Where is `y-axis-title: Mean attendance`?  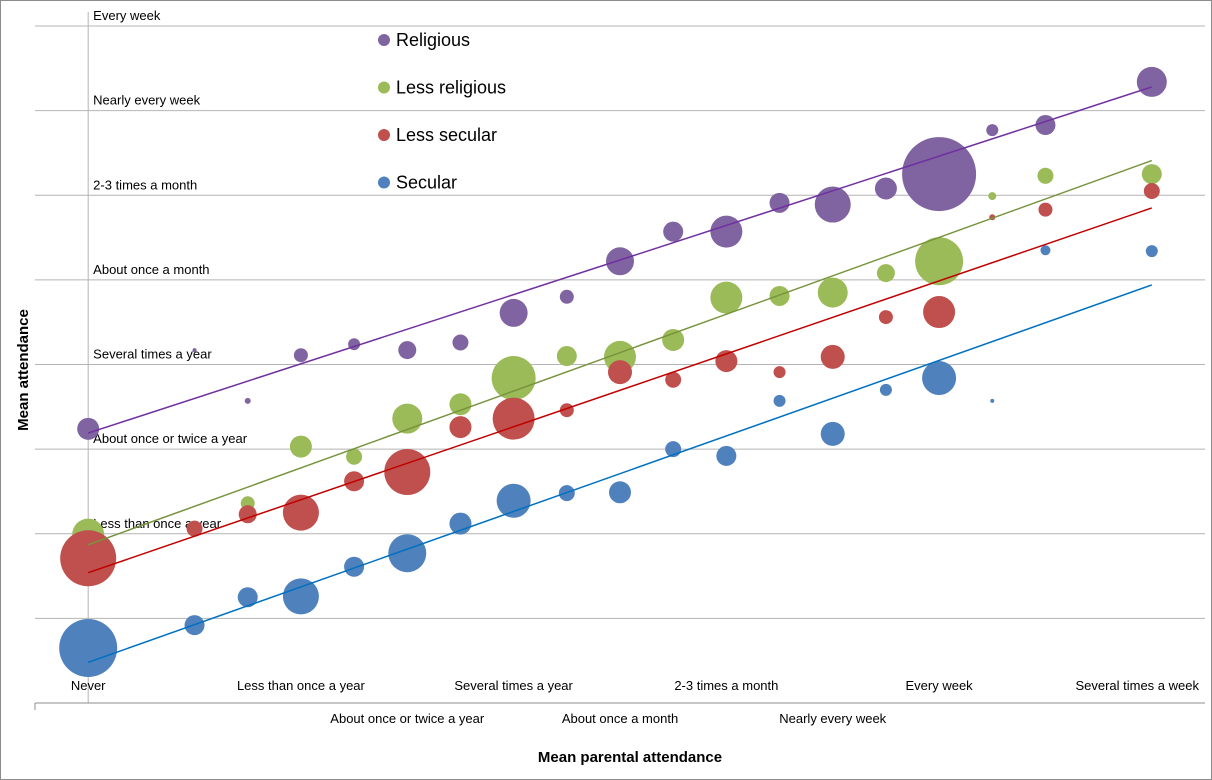
y-axis-title: Mean attendance is located at coordinates (23, 370).